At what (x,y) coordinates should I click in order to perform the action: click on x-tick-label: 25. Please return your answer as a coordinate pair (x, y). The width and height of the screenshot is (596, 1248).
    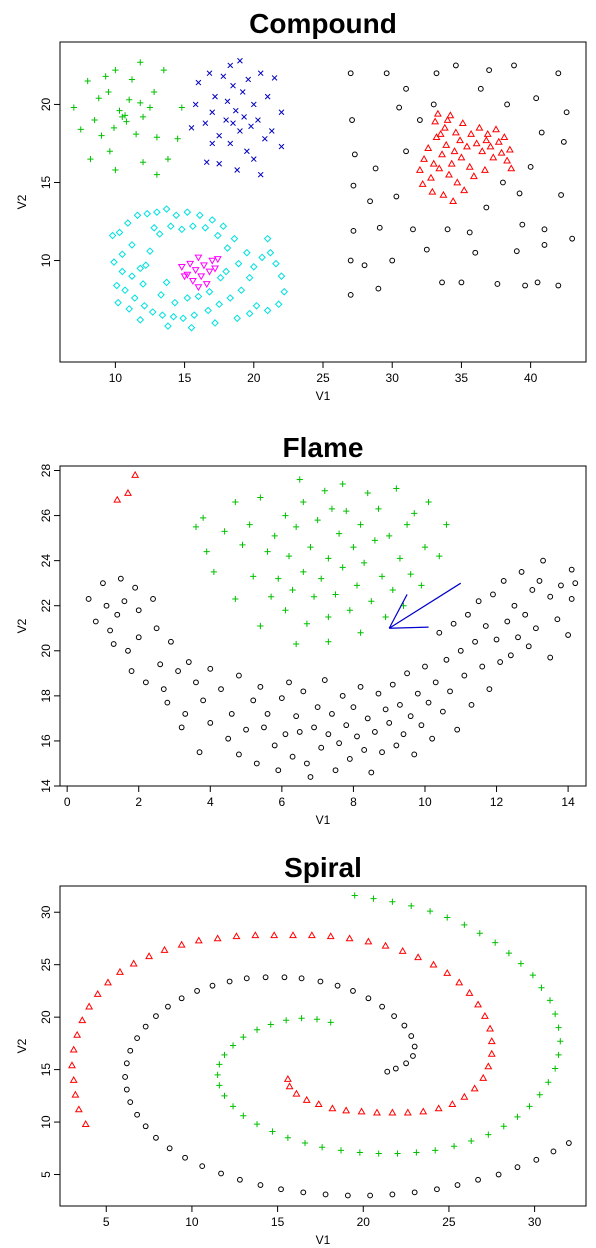
    Looking at the image, I should click on (449, 1222).